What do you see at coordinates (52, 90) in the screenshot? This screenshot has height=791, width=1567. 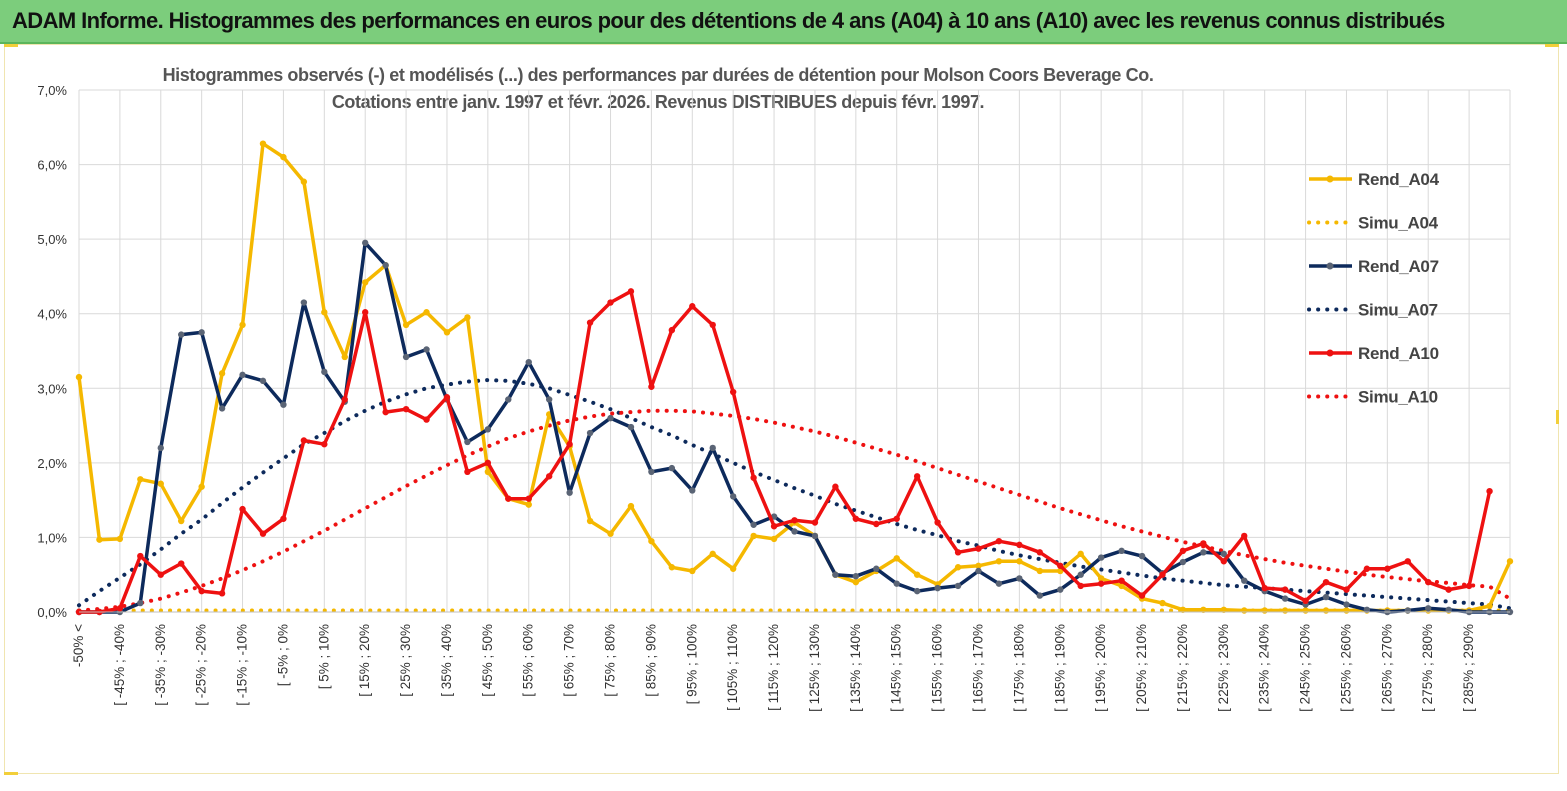 I see `y-tick-label: 7,0%` at bounding box center [52, 90].